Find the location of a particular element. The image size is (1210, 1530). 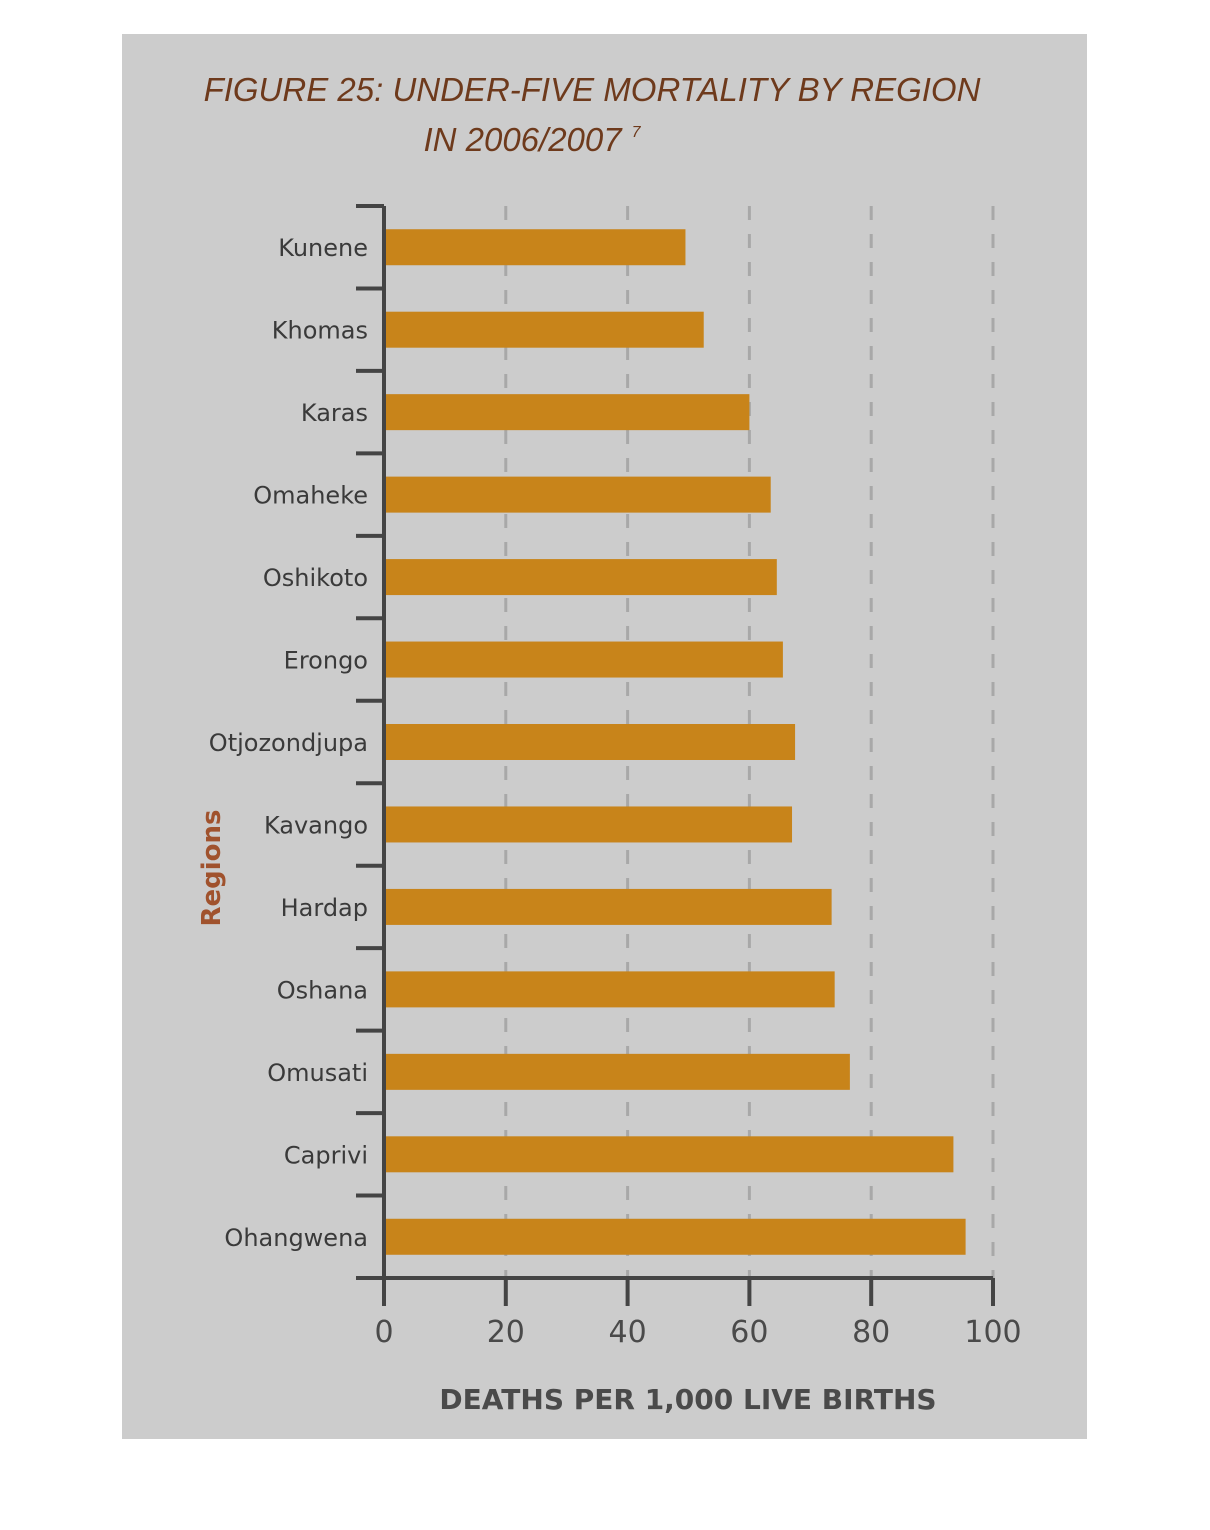

bar-erongo is located at coordinates (583, 659).